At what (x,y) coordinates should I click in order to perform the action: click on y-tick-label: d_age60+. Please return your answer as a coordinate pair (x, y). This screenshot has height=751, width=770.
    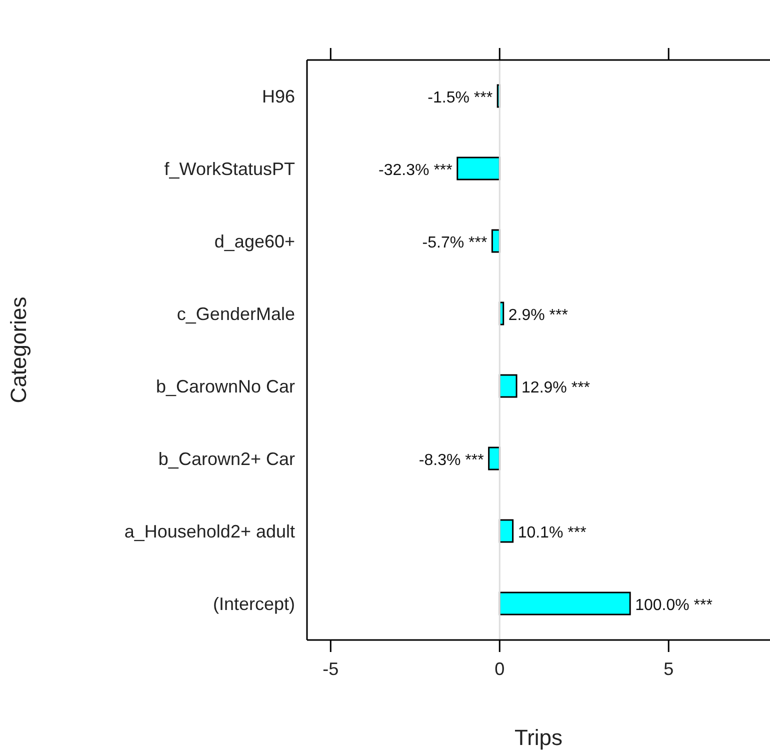
    Looking at the image, I should click on (254, 242).